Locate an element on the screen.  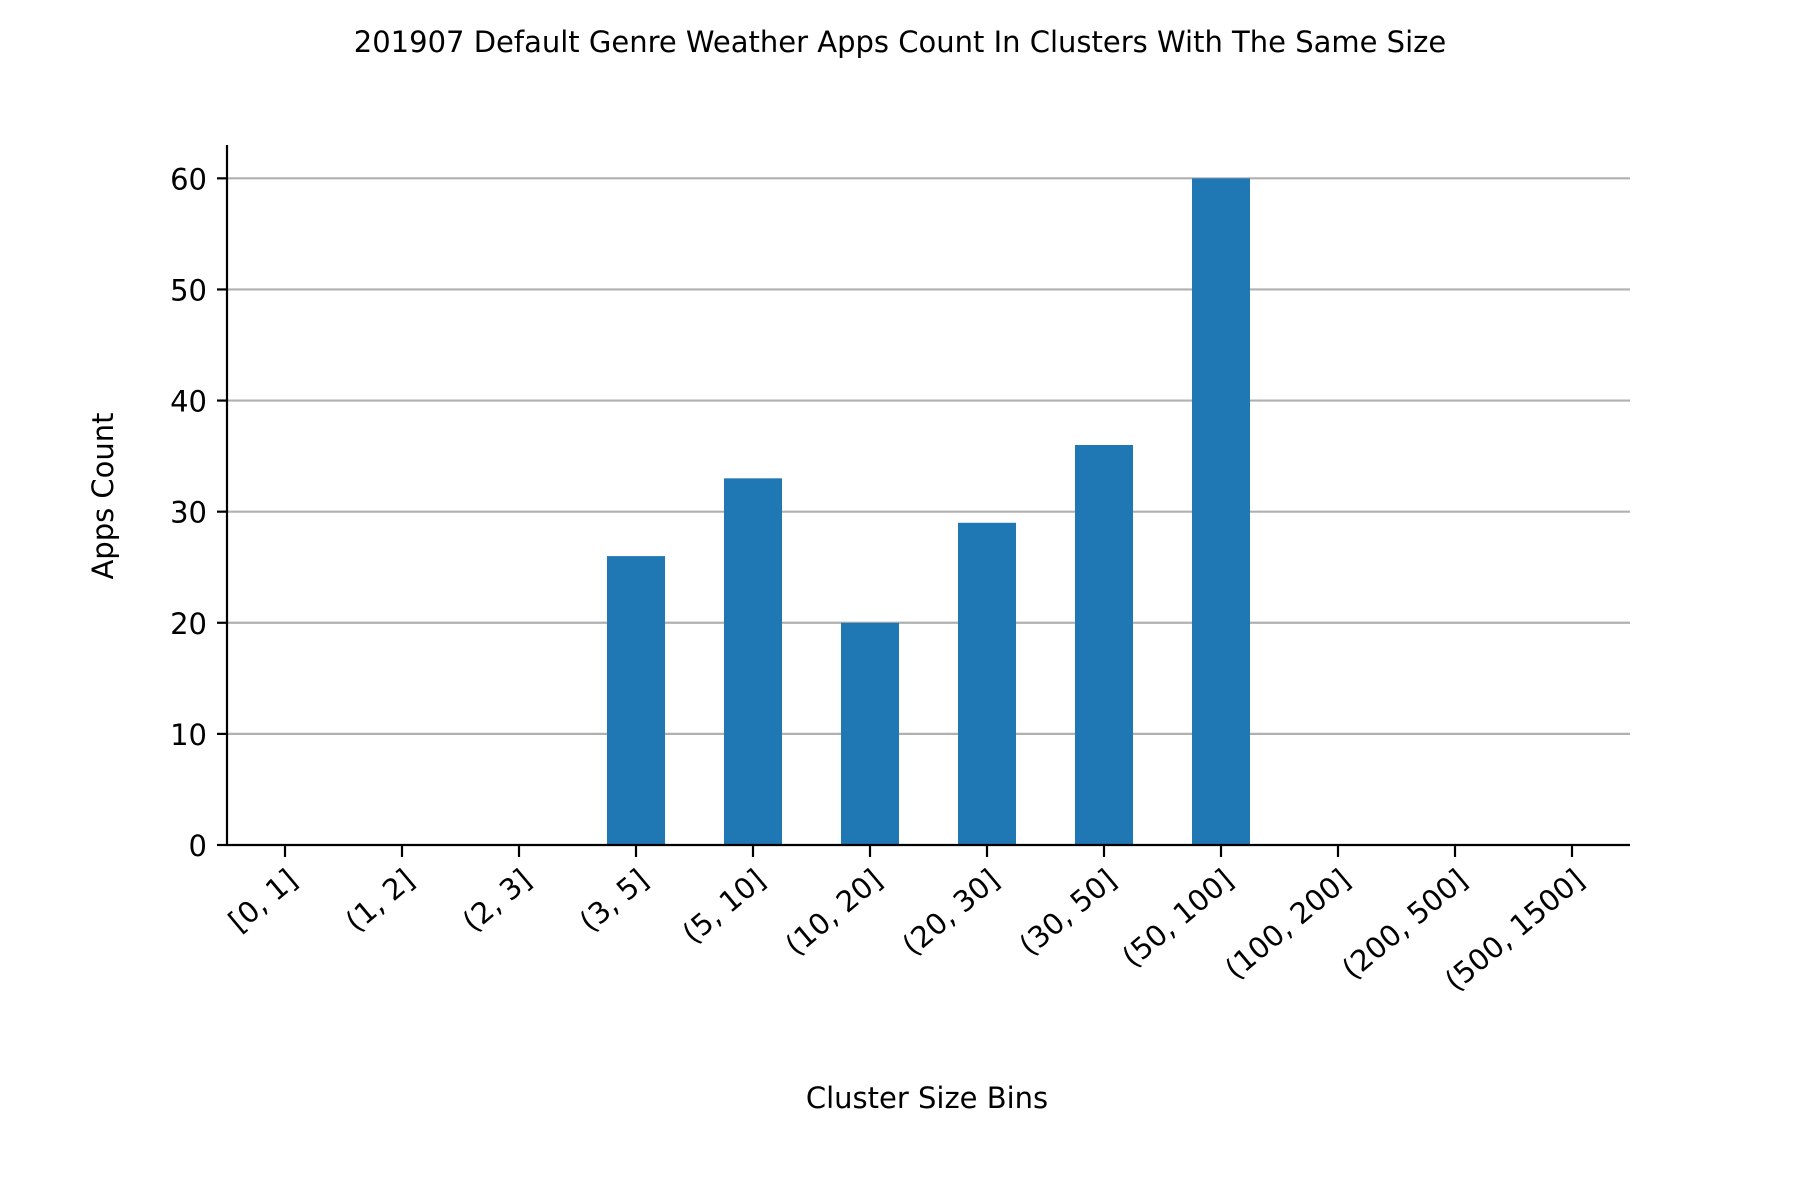
y-tick-label: 20 is located at coordinates (188, 624).